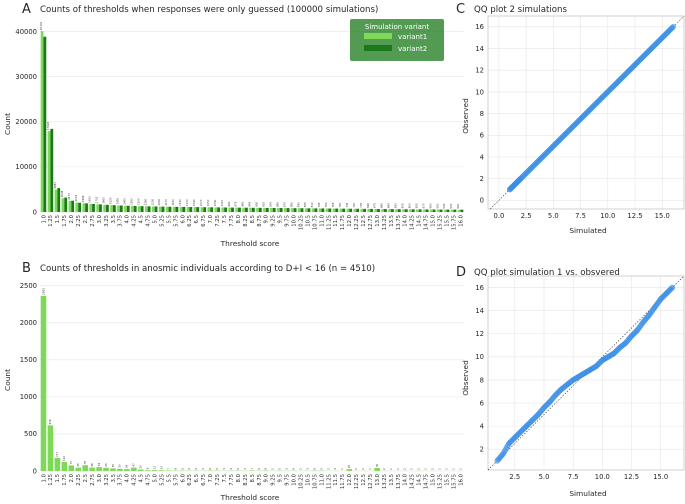 This screenshot has width=685, height=504. I want to click on panel-a-value-label: 1260, so click(145, 201).